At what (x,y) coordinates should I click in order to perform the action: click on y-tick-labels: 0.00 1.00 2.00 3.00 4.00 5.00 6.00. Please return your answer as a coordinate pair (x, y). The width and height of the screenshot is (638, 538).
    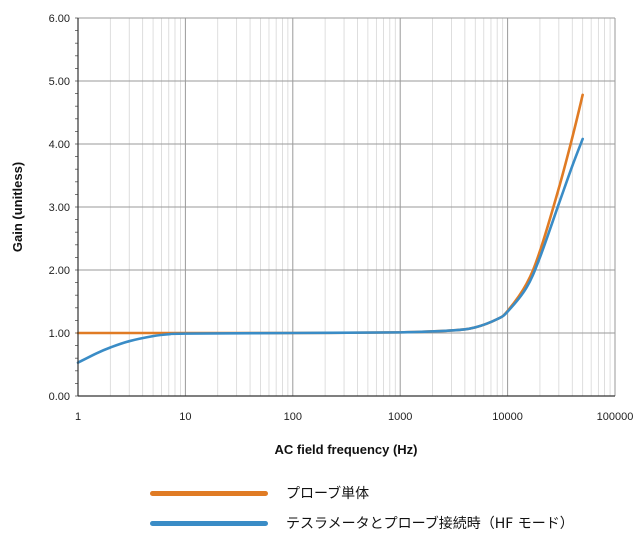
    Looking at the image, I should click on (59, 208).